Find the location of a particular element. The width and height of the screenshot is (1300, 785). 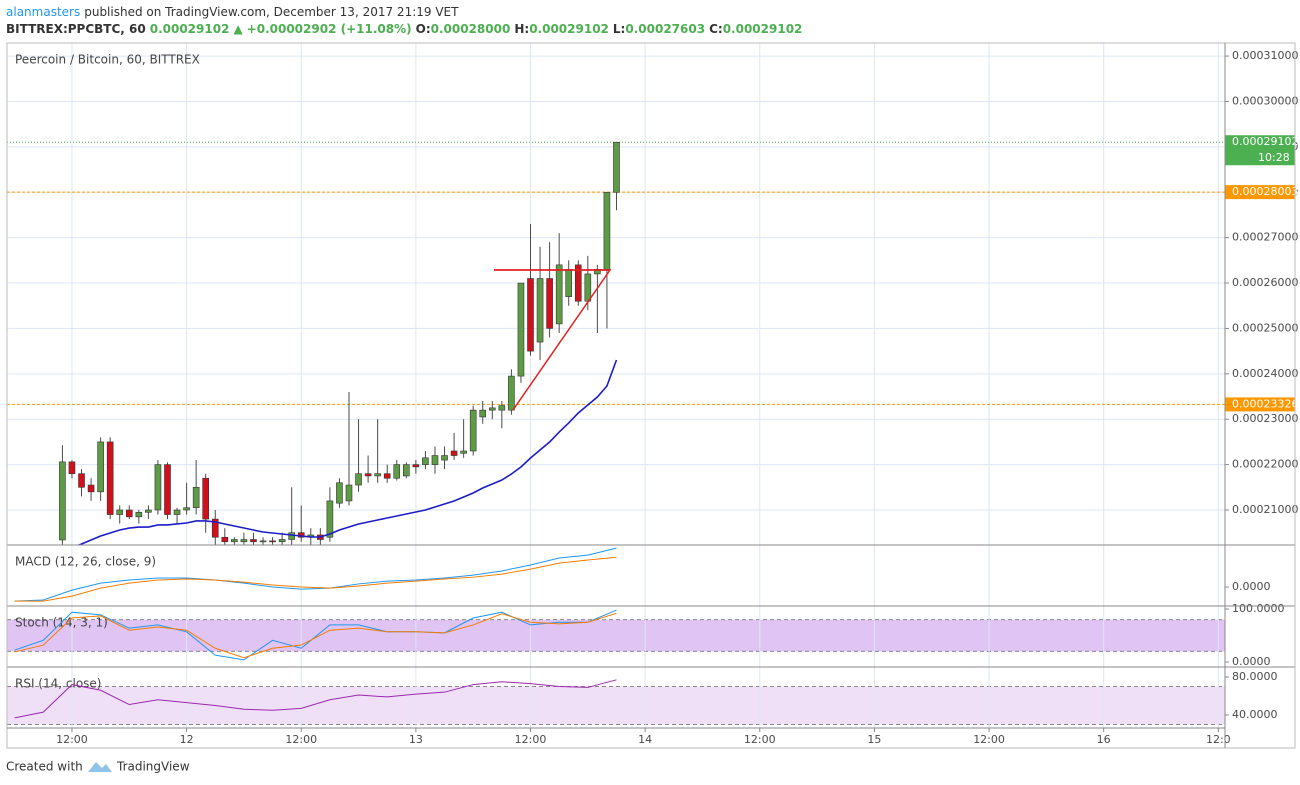

ohlc-label: H: is located at coordinates (521, 29).